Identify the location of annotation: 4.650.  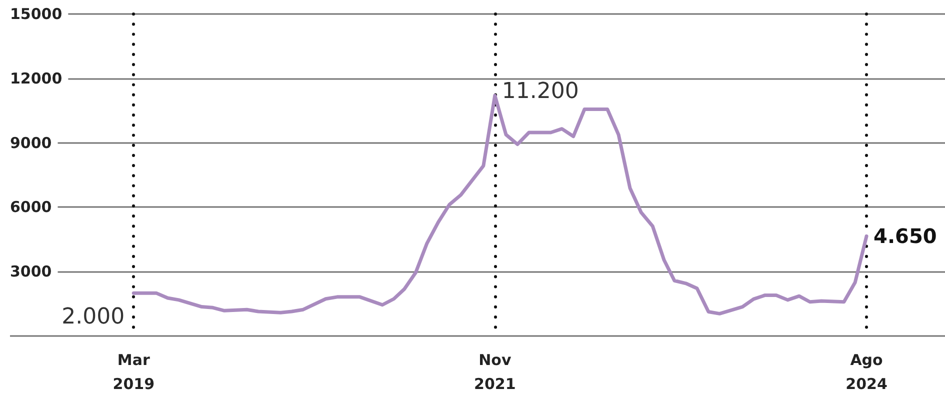
(905, 236).